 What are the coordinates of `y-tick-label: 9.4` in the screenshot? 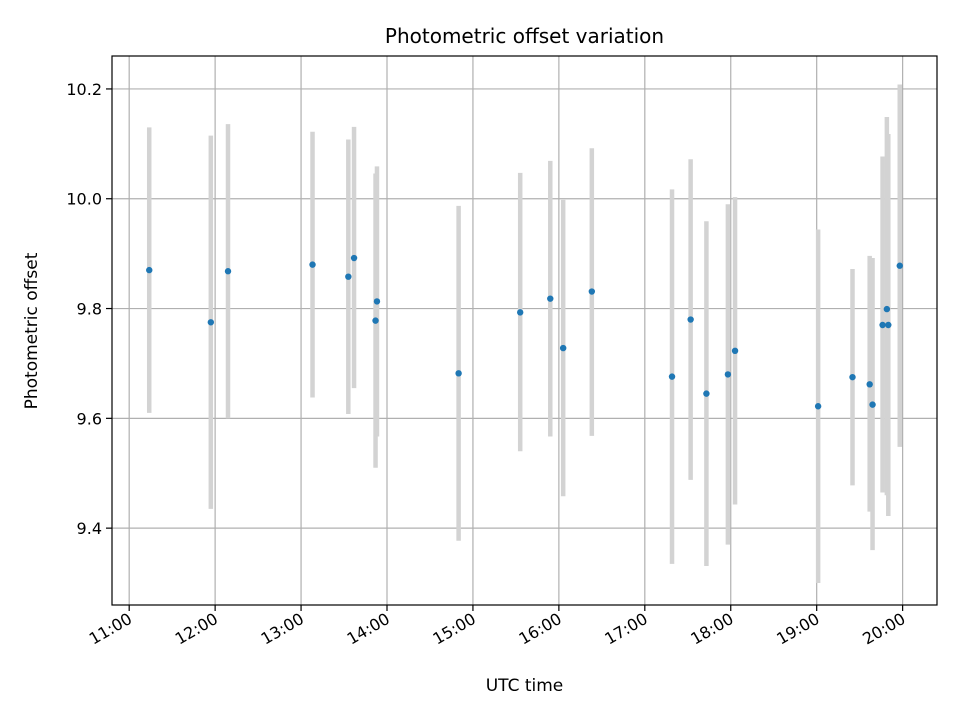 It's located at (89, 528).